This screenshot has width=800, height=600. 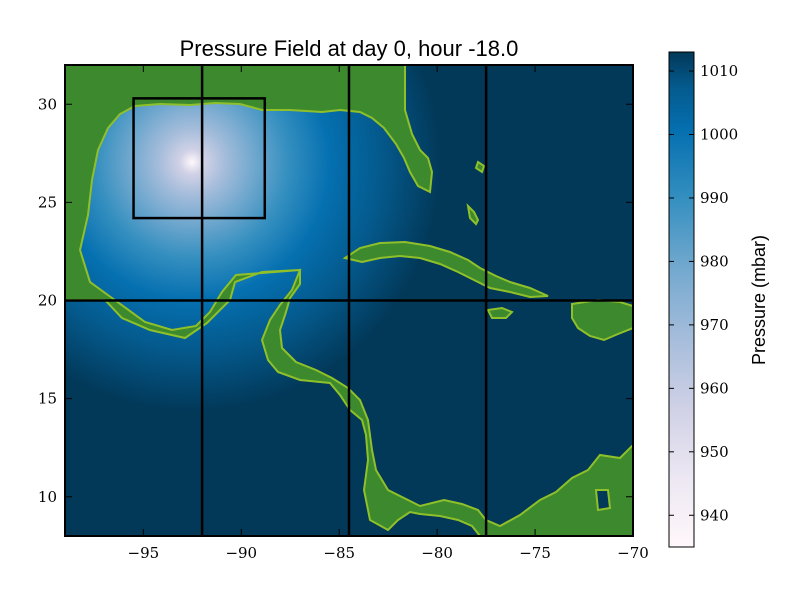 What do you see at coordinates (714, 388) in the screenshot?
I see `colorbar-tick-label: 960` at bounding box center [714, 388].